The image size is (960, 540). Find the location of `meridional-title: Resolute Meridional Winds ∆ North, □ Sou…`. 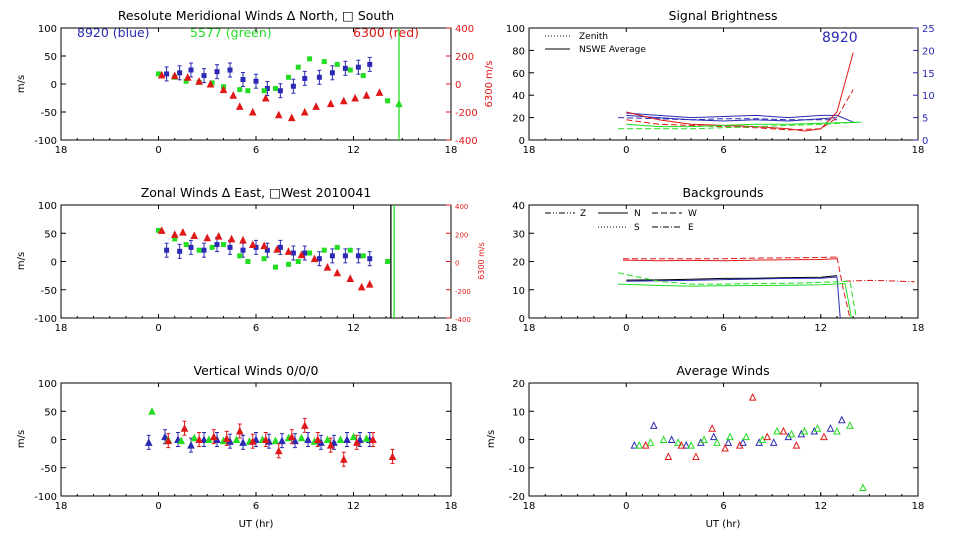

meridional-title: Resolute Meridional Winds ∆ North, □ Sou… is located at coordinates (256, 15).